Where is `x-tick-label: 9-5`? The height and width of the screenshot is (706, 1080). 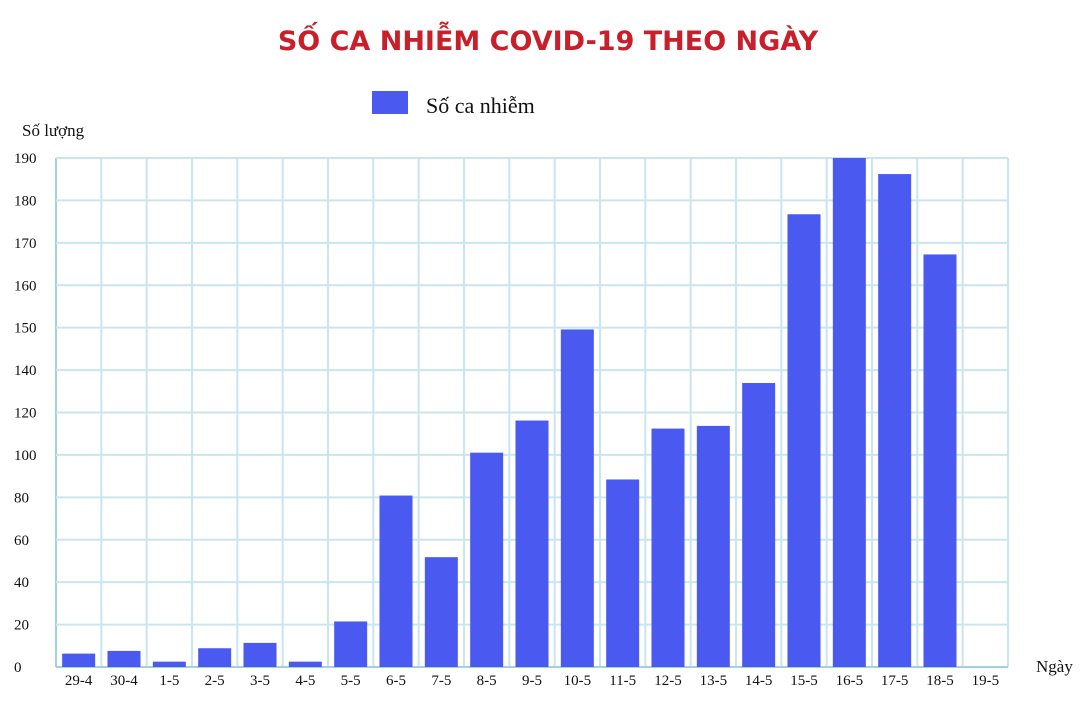
x-tick-label: 9-5 is located at coordinates (532, 681).